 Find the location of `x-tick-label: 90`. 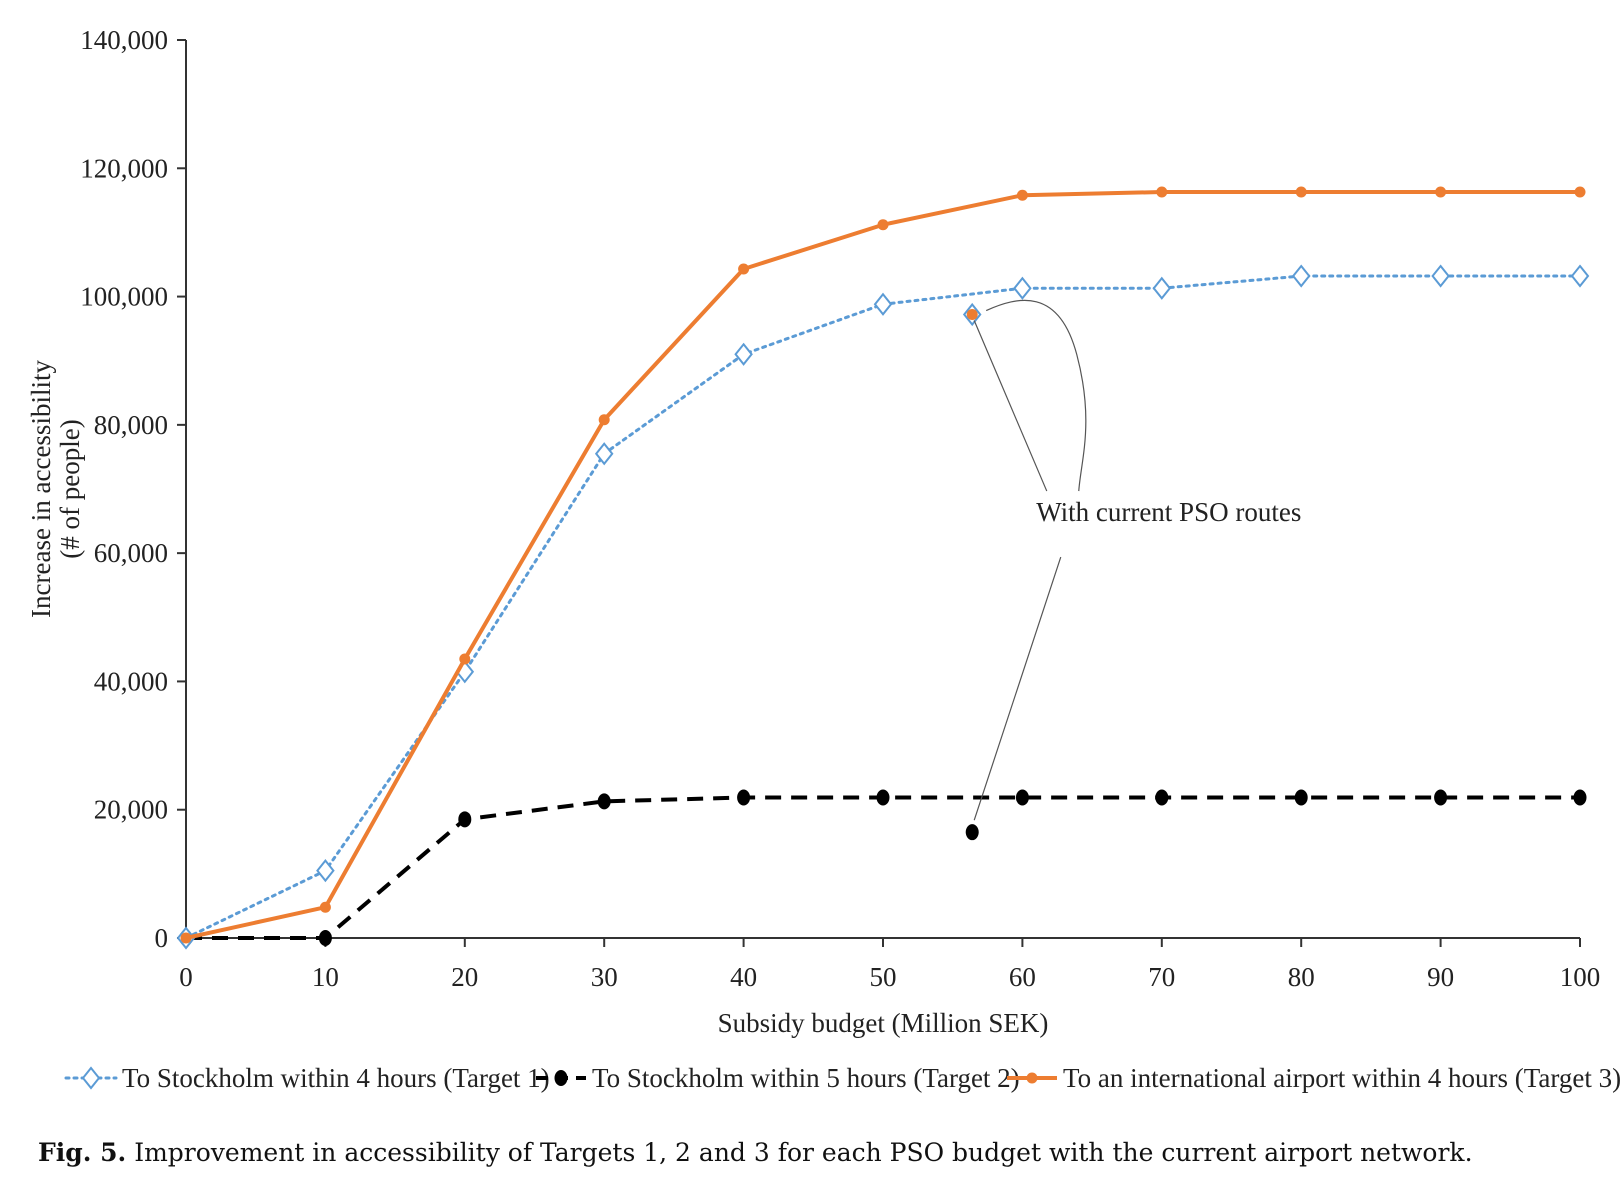

x-tick-label: 90 is located at coordinates (1440, 977).